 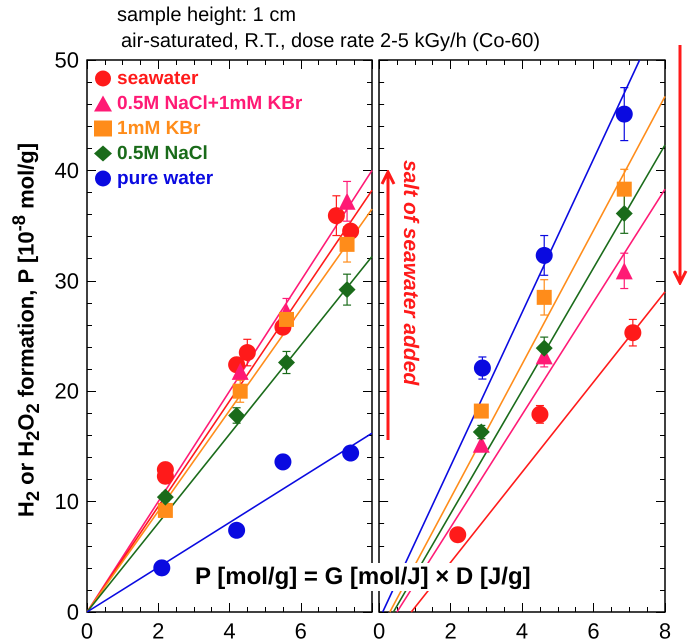 What do you see at coordinates (379, 631) in the screenshot?
I see `x-tick-label: 0` at bounding box center [379, 631].